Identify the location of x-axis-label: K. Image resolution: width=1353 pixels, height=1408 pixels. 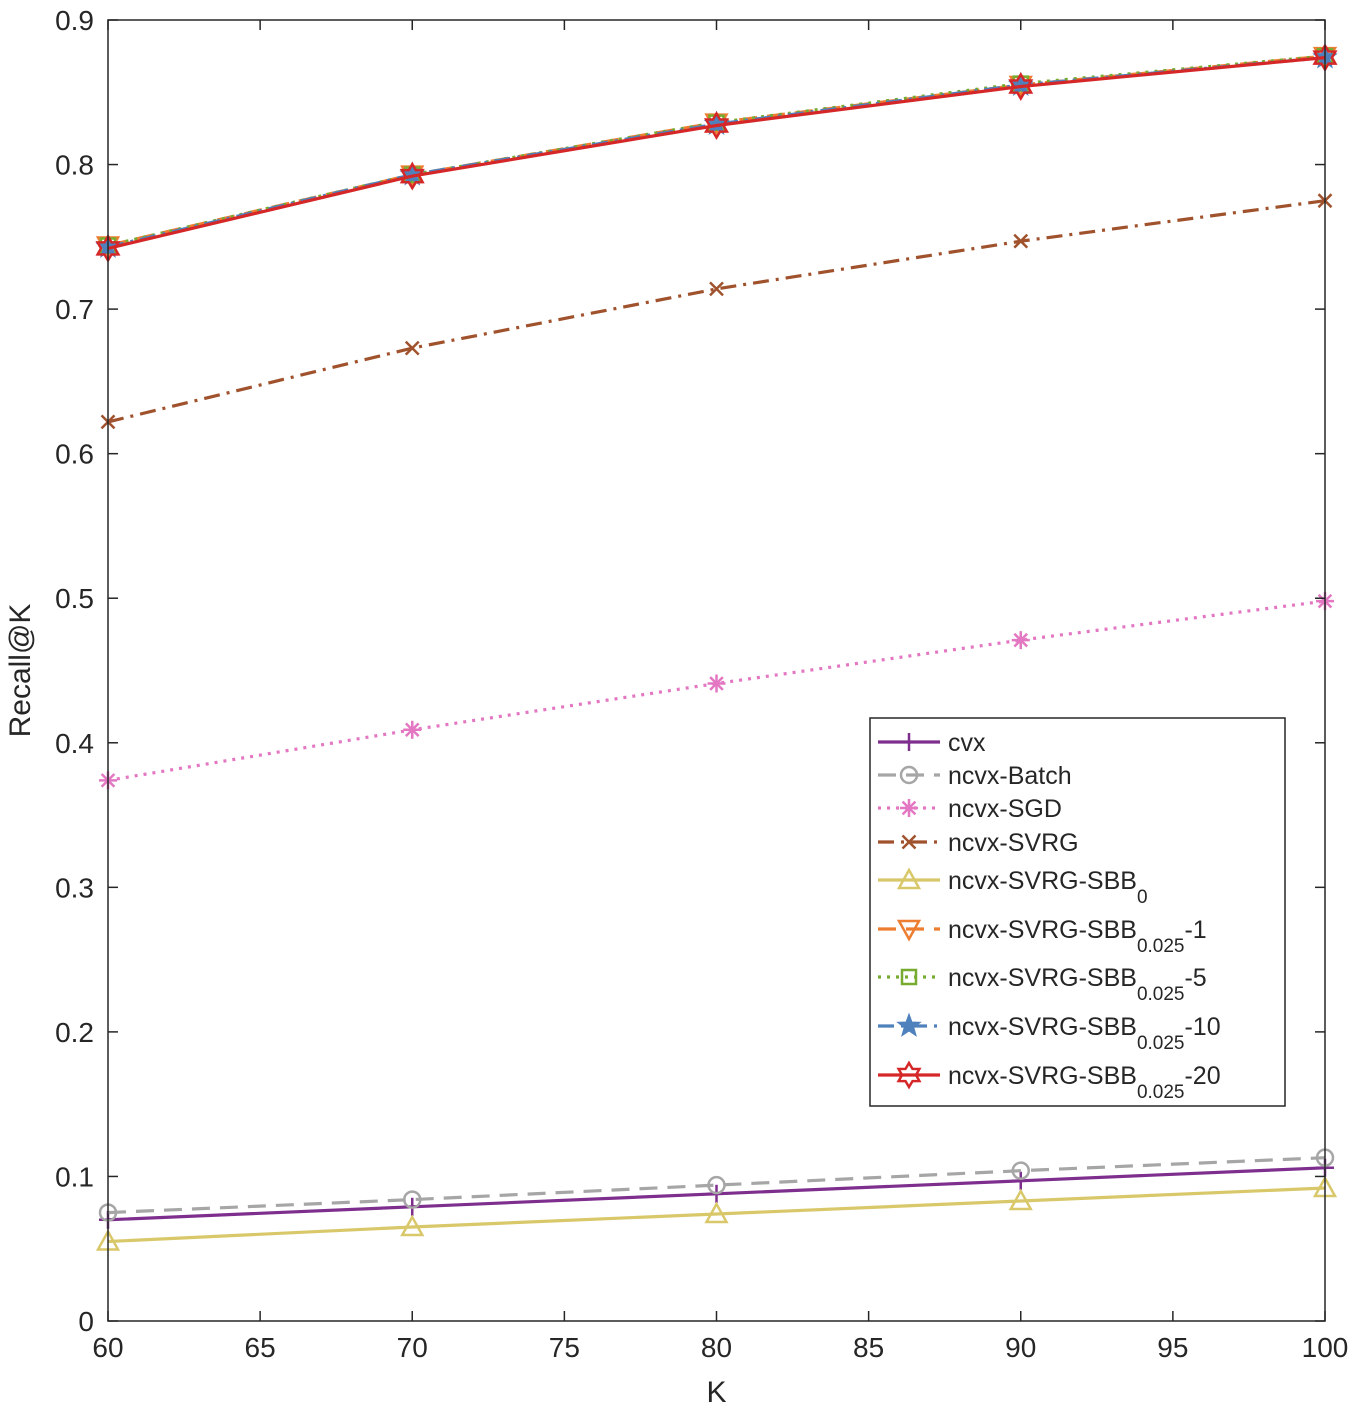
(716, 1392).